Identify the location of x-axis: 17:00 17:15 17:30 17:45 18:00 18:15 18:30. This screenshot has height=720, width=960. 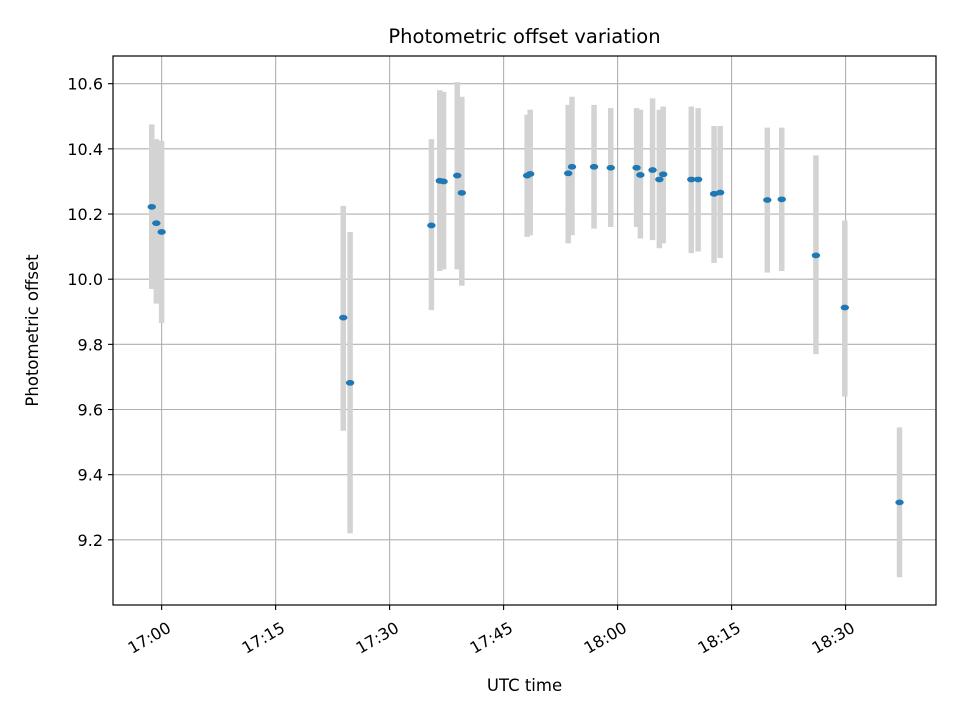
(491, 631).